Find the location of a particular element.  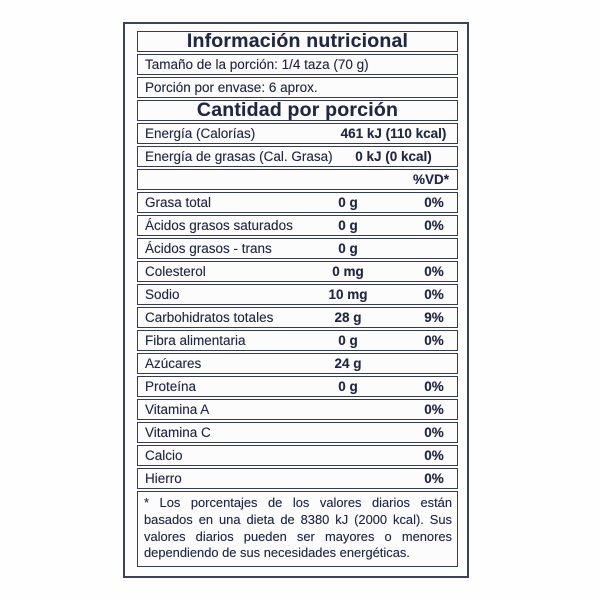

nutrient-row: Hierro 0% is located at coordinates (297, 478).